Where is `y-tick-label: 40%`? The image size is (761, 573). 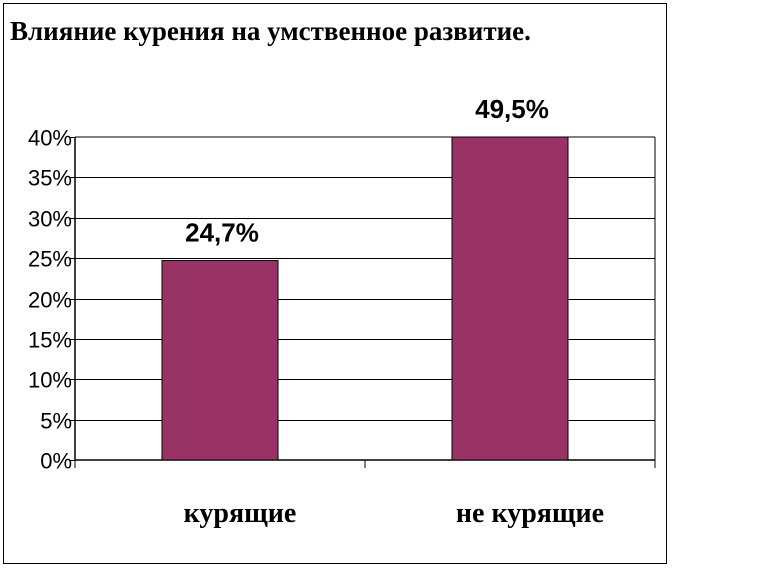
y-tick-label: 40% is located at coordinates (50, 138).